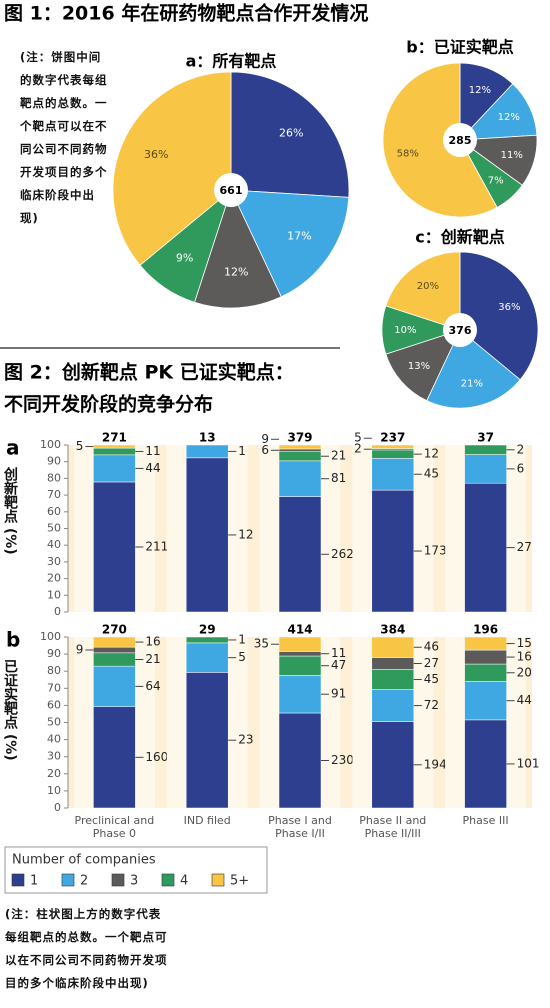  Describe the element at coordinates (184, 881) in the screenshot. I see `legend-label: 4` at that location.